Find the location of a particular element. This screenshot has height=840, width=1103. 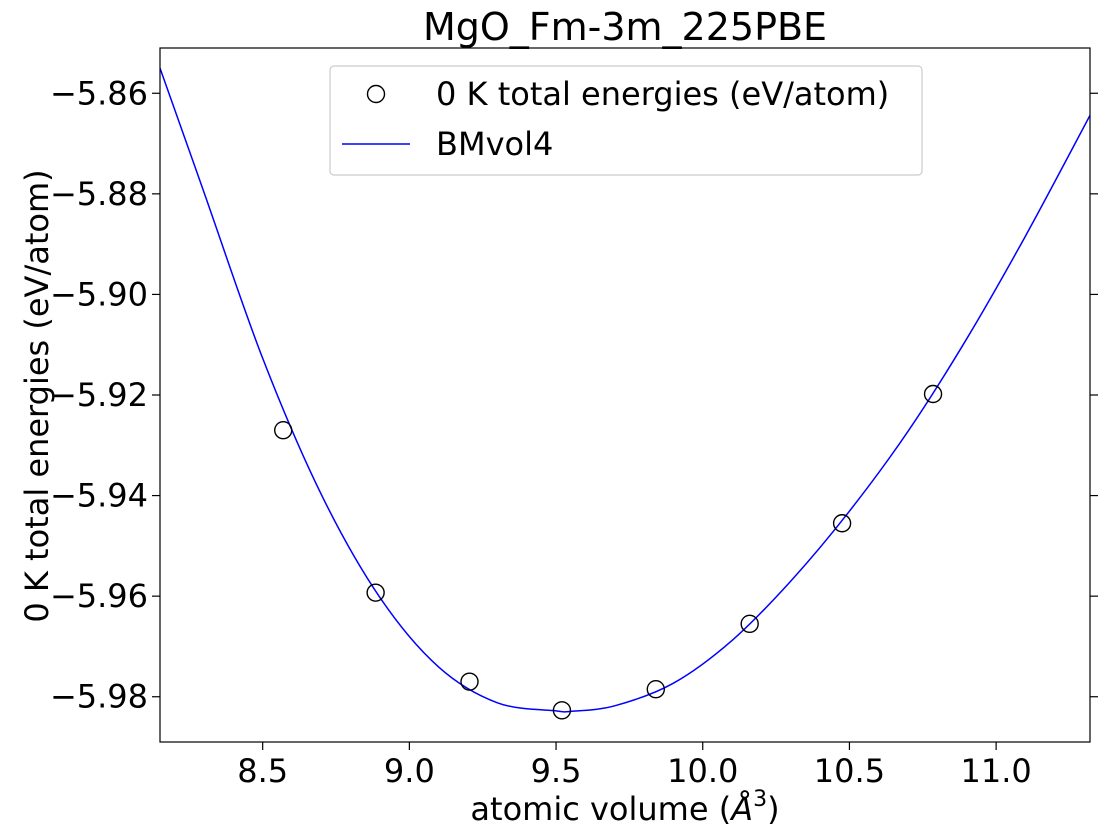

x-tick-label: 10.5 is located at coordinates (849, 771).